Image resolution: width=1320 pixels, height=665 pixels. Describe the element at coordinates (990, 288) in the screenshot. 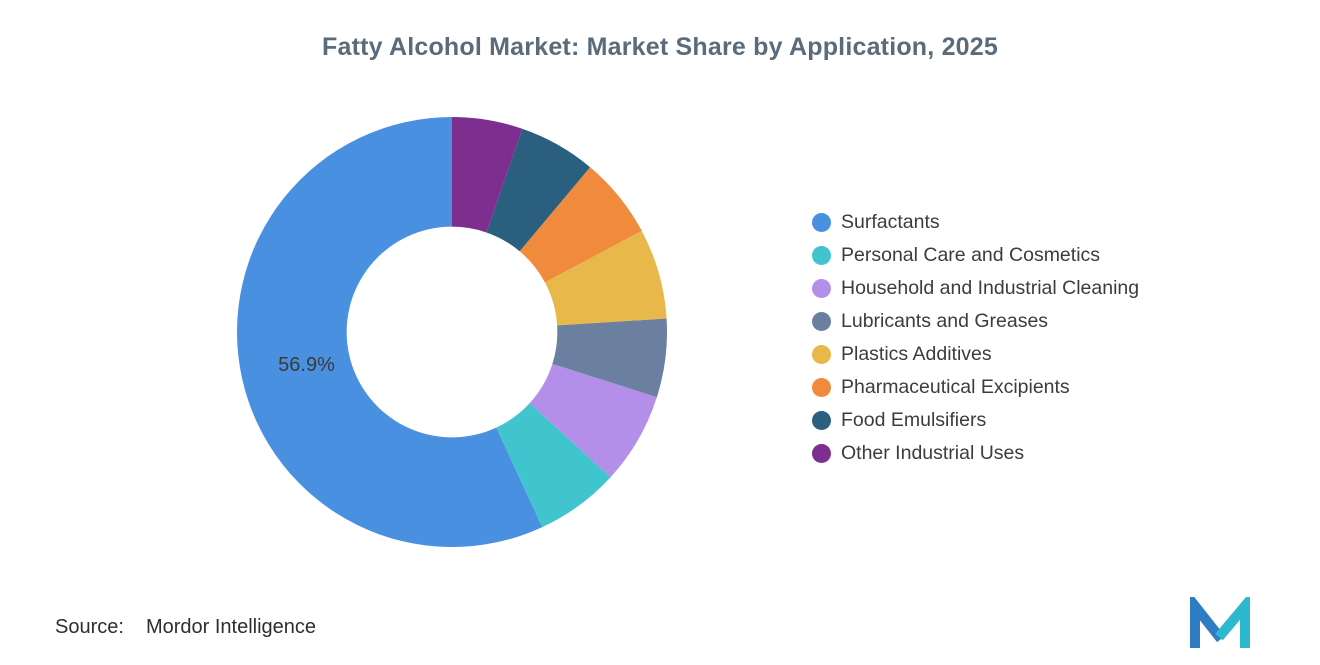

I see `legend-label: Household and Industrial Cleaning` at that location.